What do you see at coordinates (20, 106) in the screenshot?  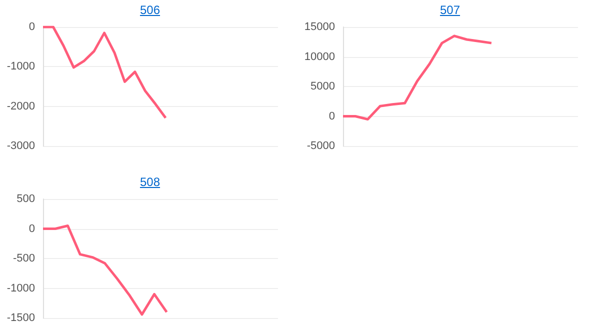 I see `y-tick-label: -2000` at bounding box center [20, 106].